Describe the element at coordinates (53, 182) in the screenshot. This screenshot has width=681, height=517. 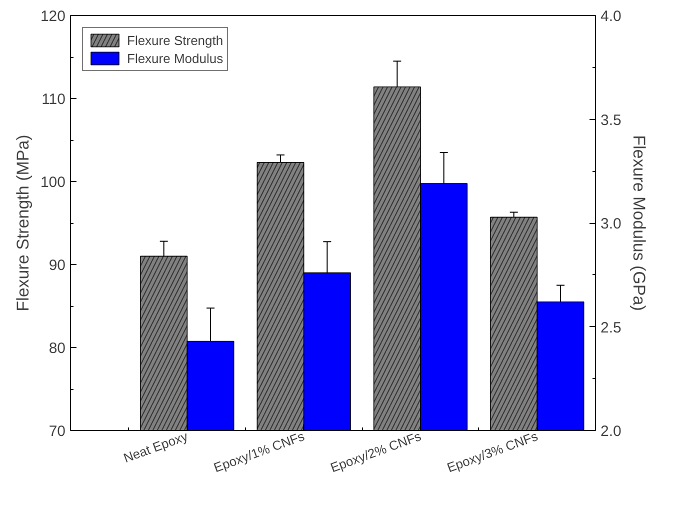
I see `y-tick-label: 100` at that location.